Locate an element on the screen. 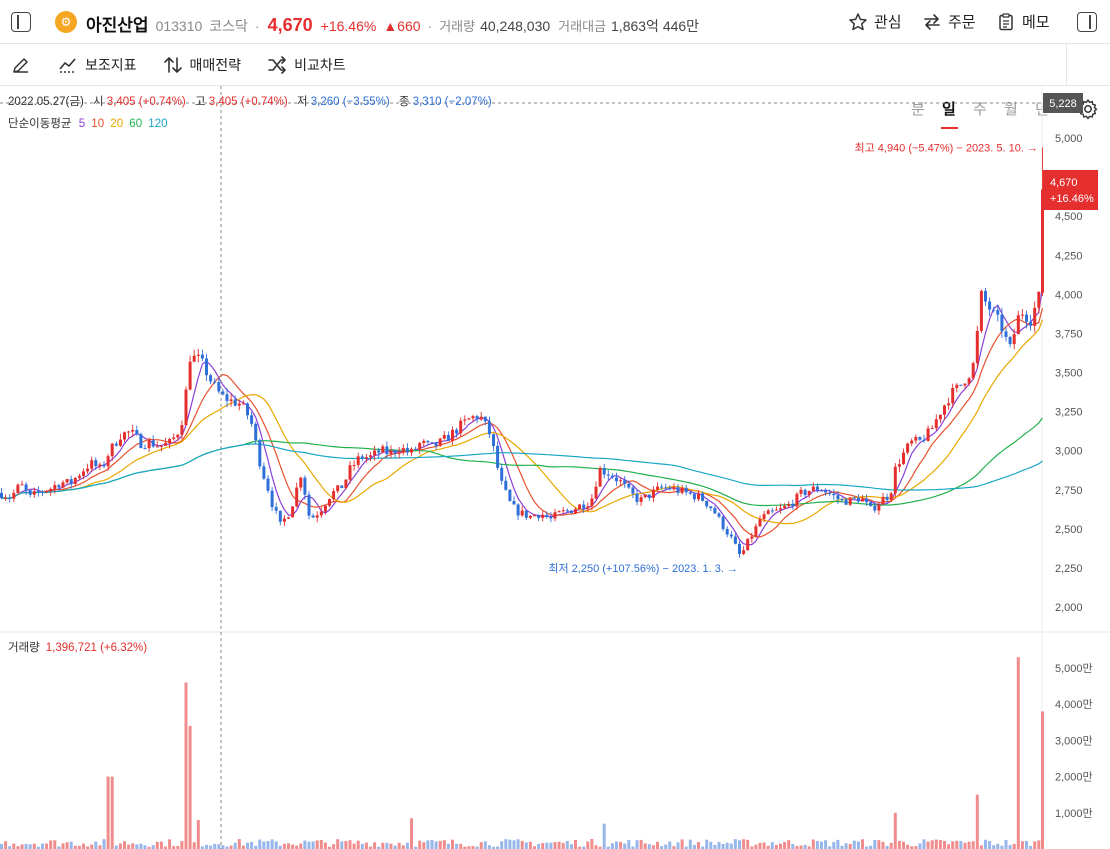 The image size is (1110, 849). compare-button: 비교차트 is located at coordinates (306, 65).